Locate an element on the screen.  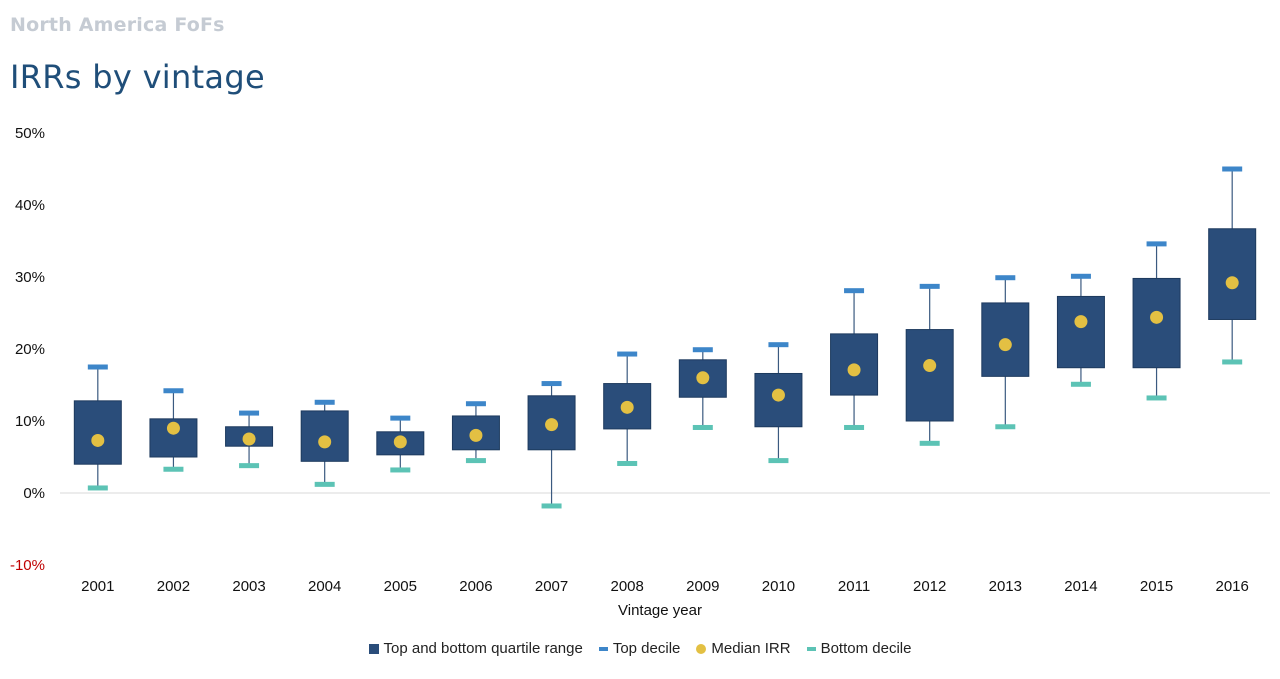
legend-swatch-bottom-decile is located at coordinates (811, 648).